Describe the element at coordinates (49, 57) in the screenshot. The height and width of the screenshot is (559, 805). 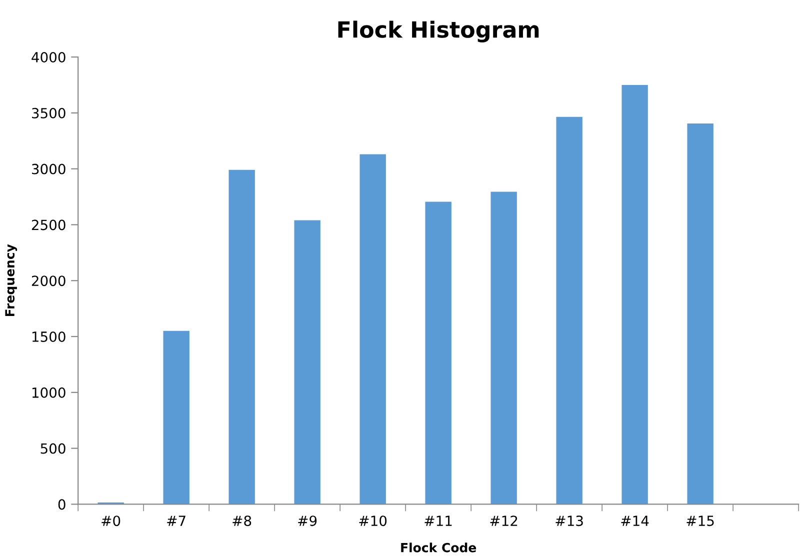
I see `y-tick-label: 4000` at that location.